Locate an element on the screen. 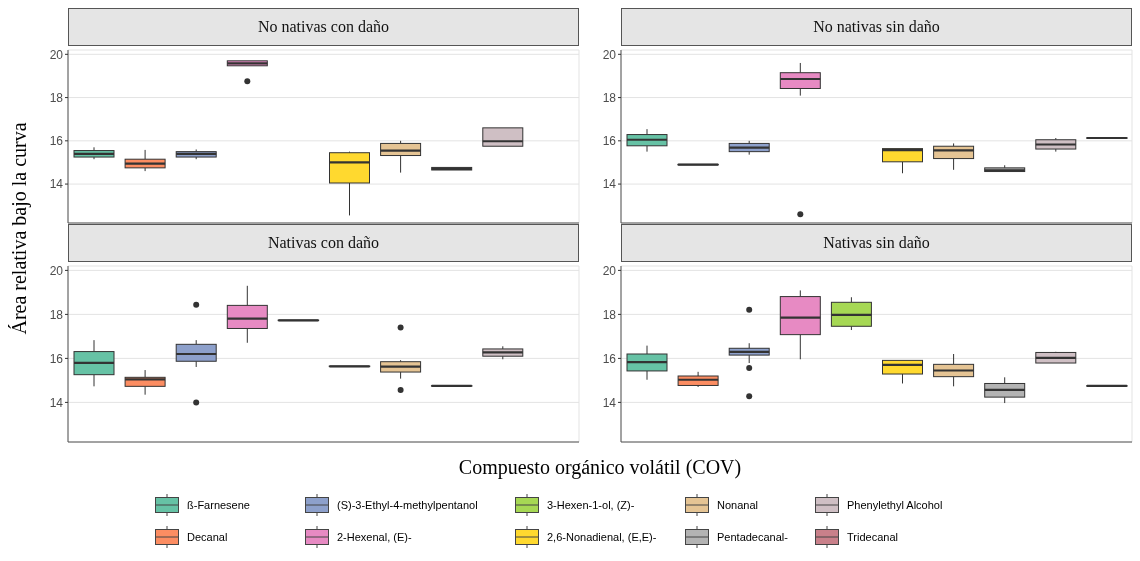  legend-label: Decanal is located at coordinates (207, 537).